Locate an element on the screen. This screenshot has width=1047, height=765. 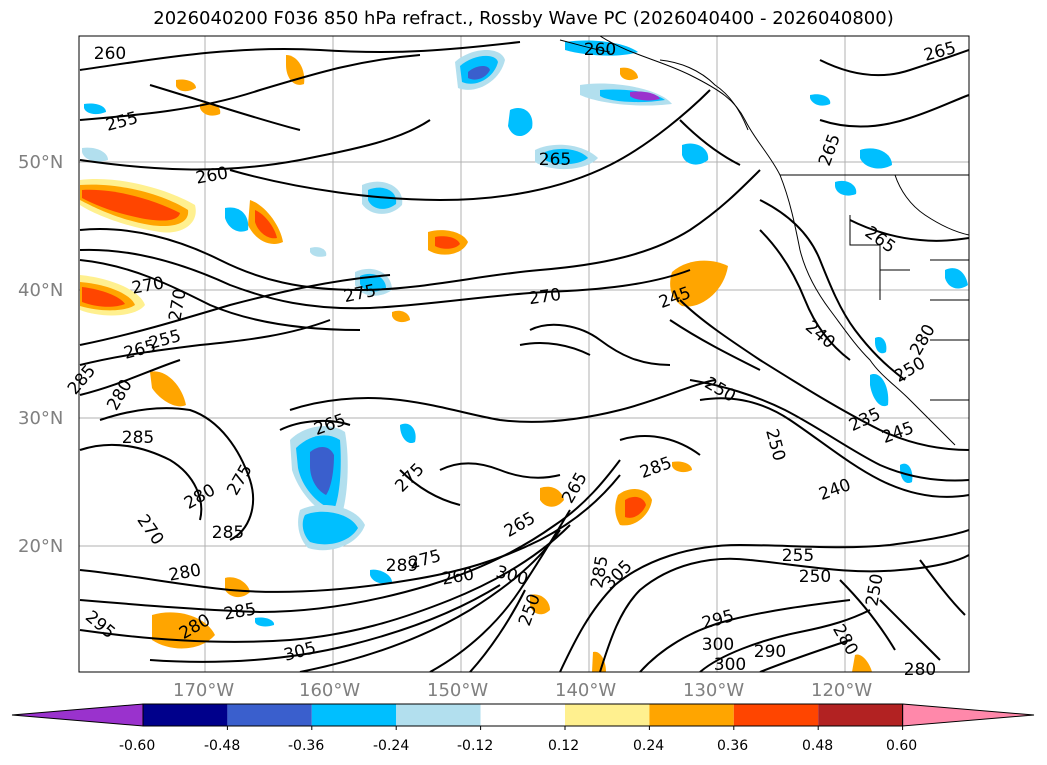
colorbar-extend-high is located at coordinates (968, 715).